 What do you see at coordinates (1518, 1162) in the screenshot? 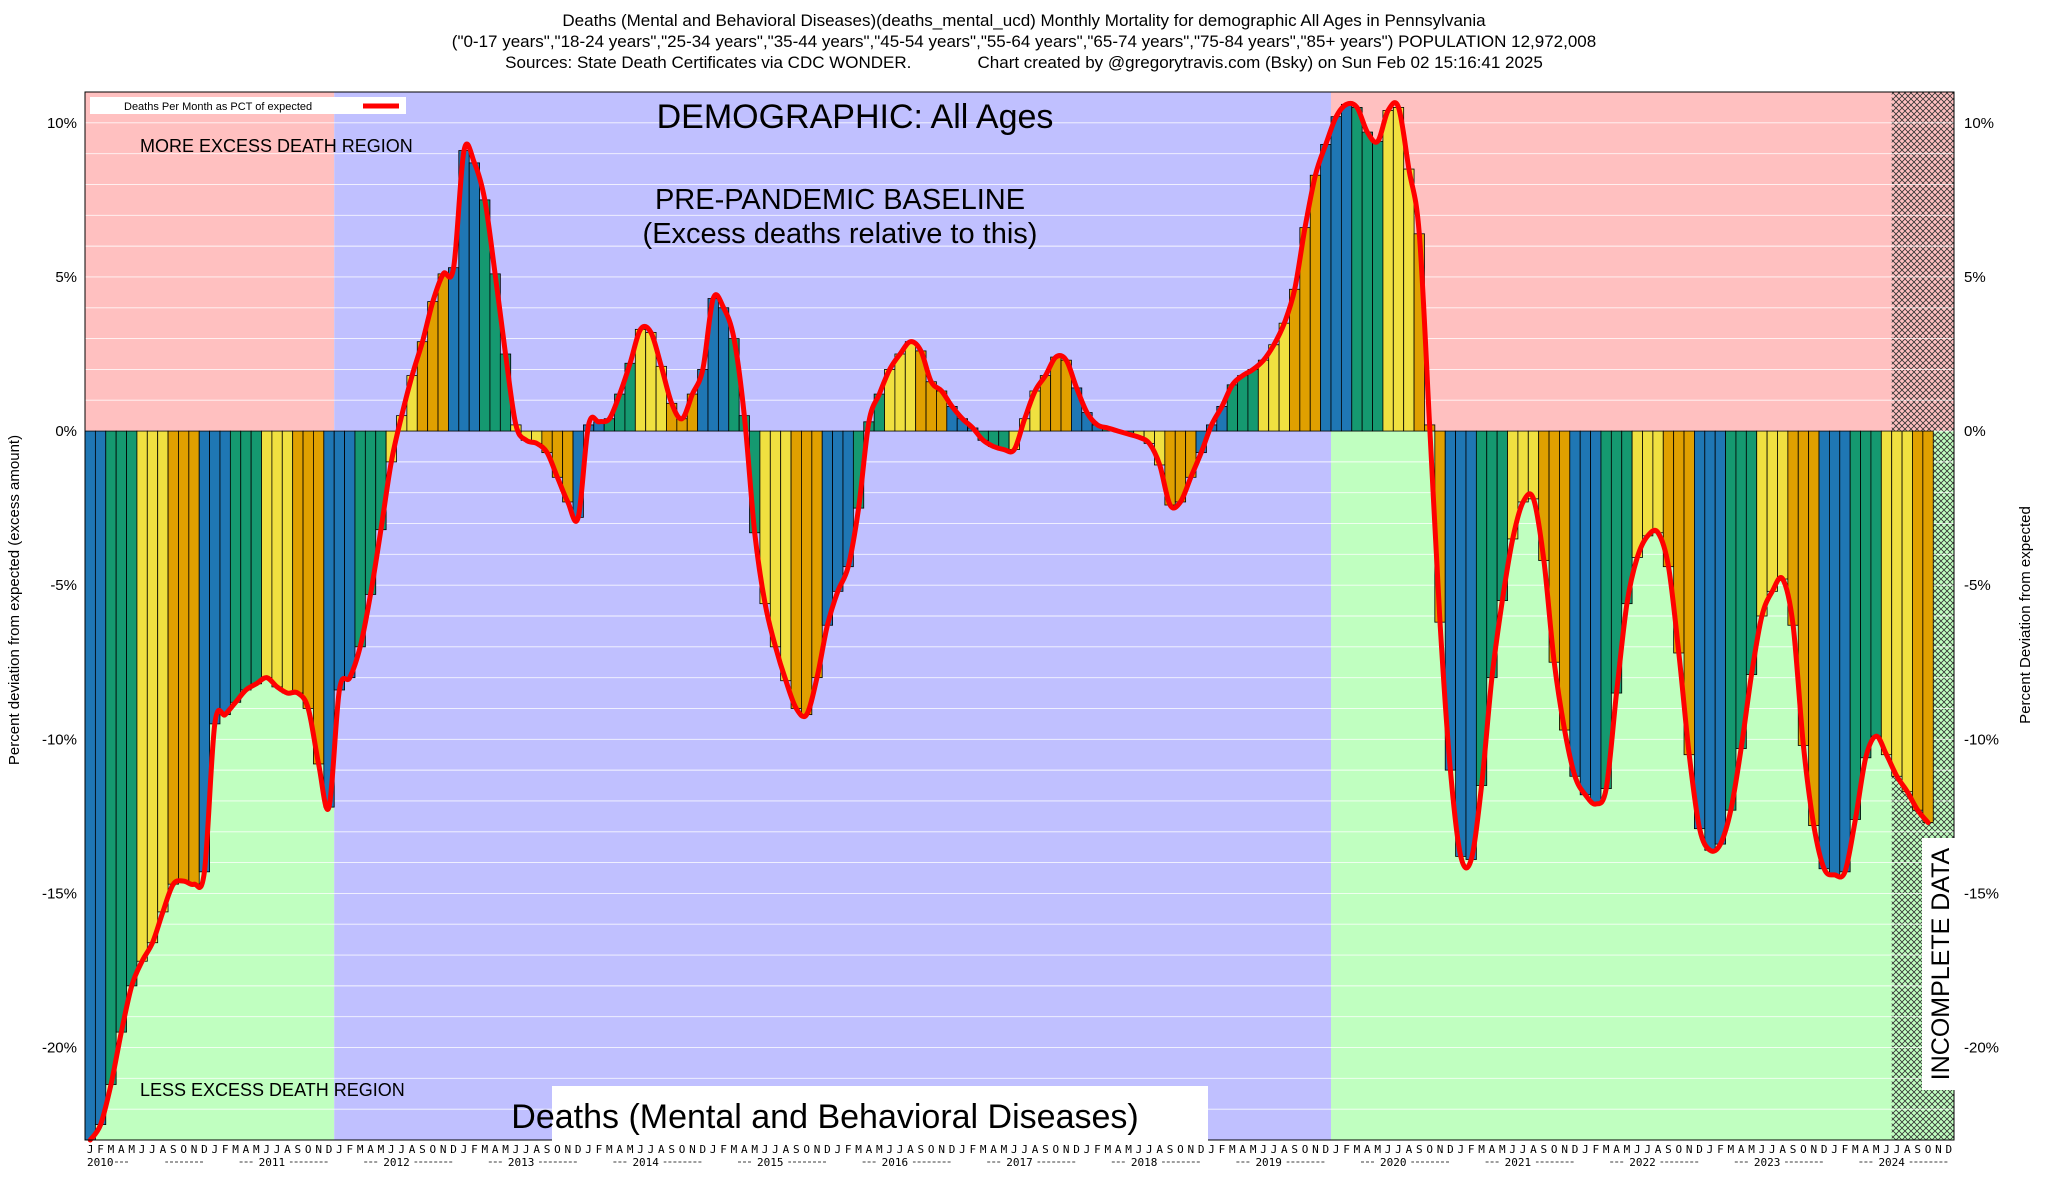
I see `year-tick-label: 2021` at bounding box center [1518, 1162].